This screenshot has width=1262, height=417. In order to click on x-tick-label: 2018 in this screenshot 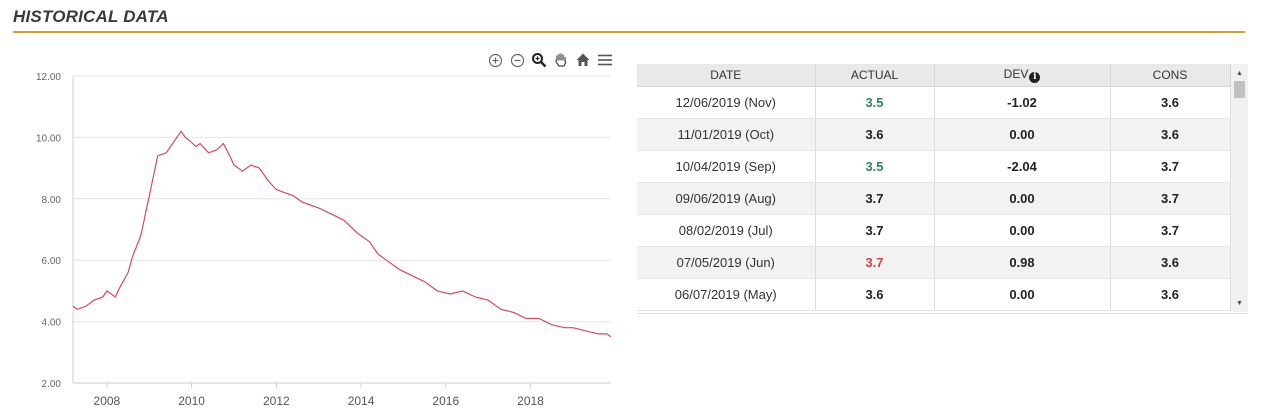, I will do `click(530, 401)`.